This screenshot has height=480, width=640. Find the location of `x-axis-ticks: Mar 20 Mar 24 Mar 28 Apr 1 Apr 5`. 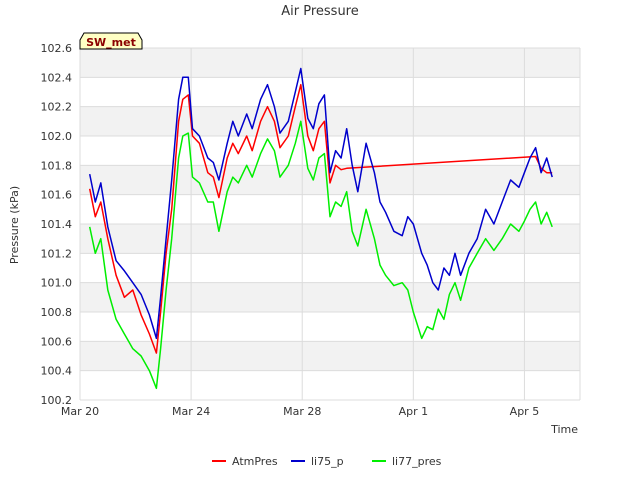

x-axis-ticks: Mar 20 Mar 24 Mar 28 Apr 1 Apr 5 is located at coordinates (300, 411).